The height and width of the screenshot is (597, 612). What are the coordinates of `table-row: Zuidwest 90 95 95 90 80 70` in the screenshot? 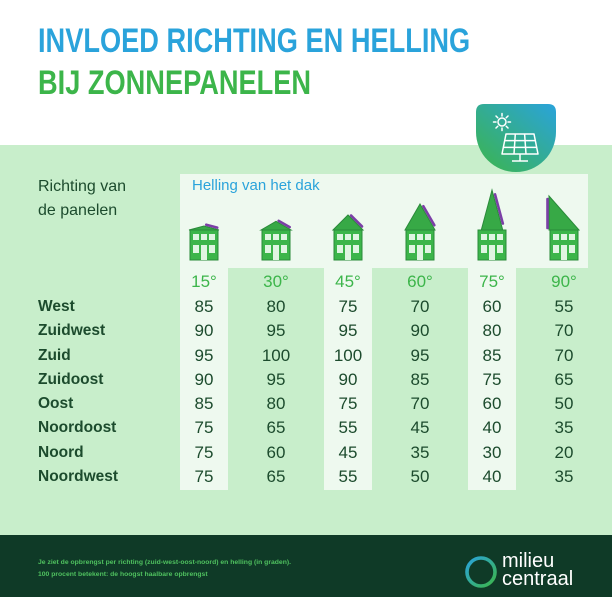 It's located at (306, 331).